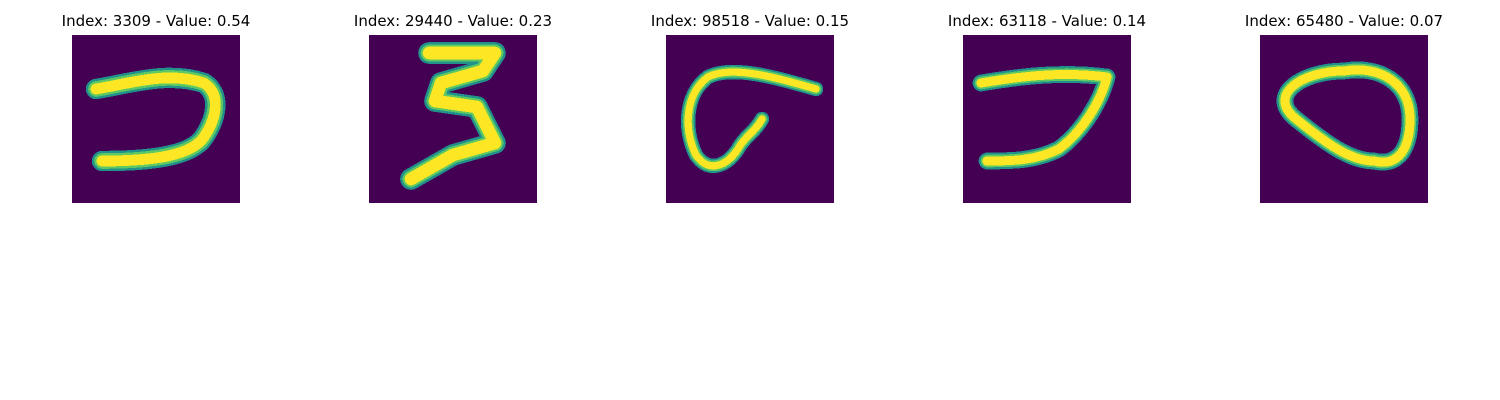 The image size is (1500, 400). I want to click on image-panel-5: Index: 65480 - Value: 0.07, so click(1344, 105).